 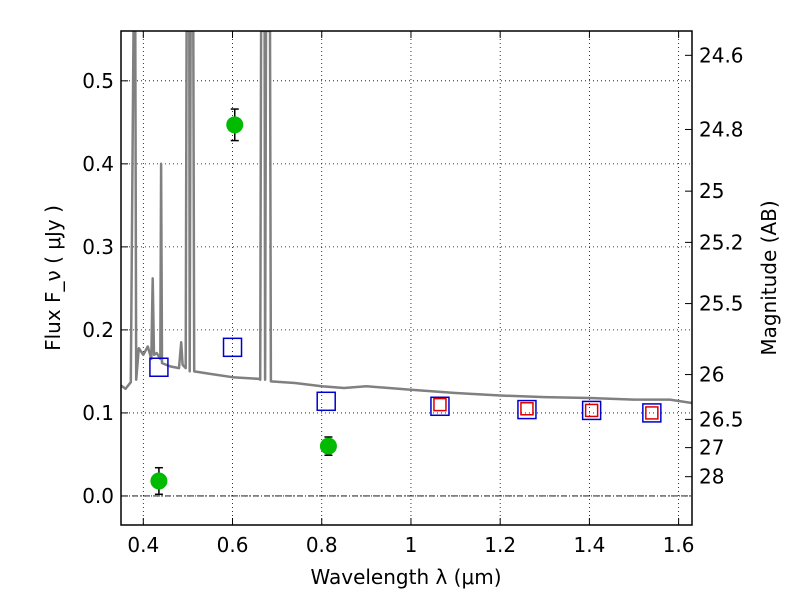 What do you see at coordinates (322, 545) in the screenshot?
I see `x-tick-label: 0.8` at bounding box center [322, 545].